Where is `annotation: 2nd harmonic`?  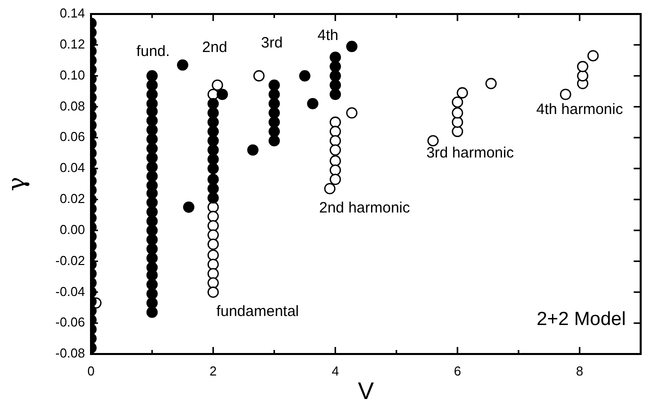
annotation: 2nd harmonic is located at coordinates (365, 208).